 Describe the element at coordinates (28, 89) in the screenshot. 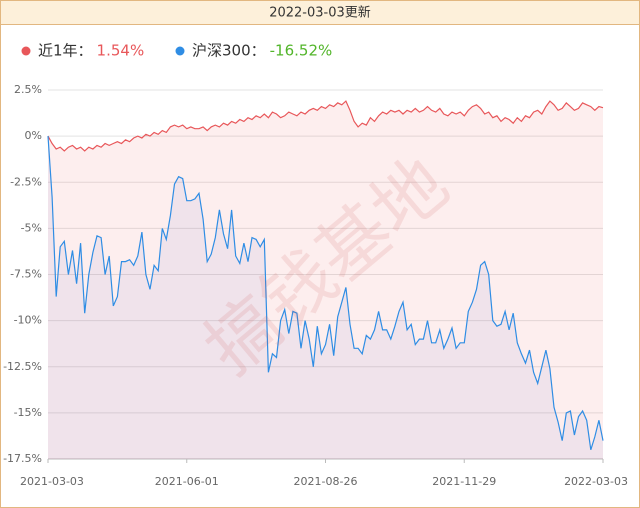

I see `y-tick-label: 2.5%` at that location.